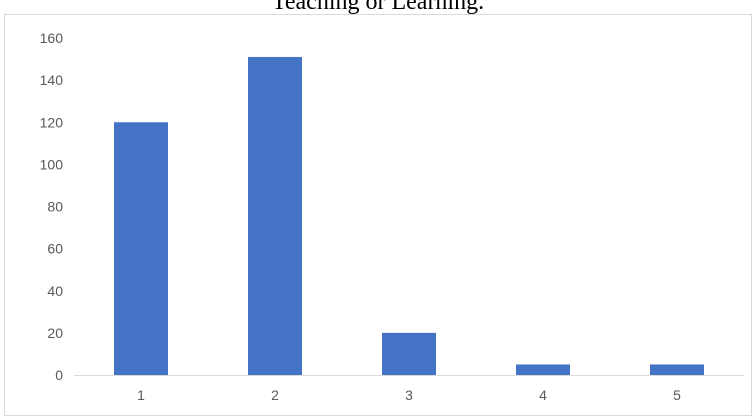  I want to click on x-axis: 1 2 3 4 5, so click(409, 395).